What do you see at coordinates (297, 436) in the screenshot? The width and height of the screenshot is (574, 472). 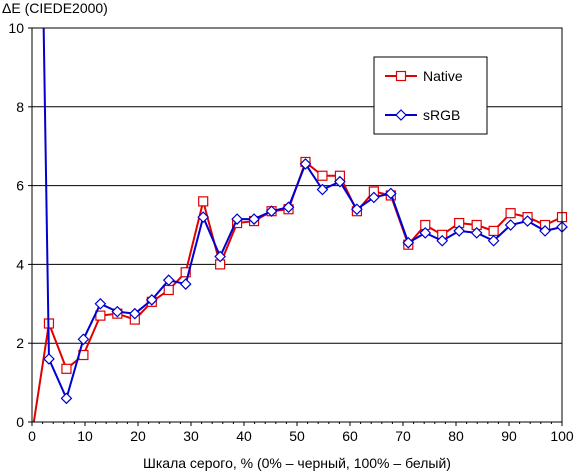 I see `x-tick-label: 50` at bounding box center [297, 436].